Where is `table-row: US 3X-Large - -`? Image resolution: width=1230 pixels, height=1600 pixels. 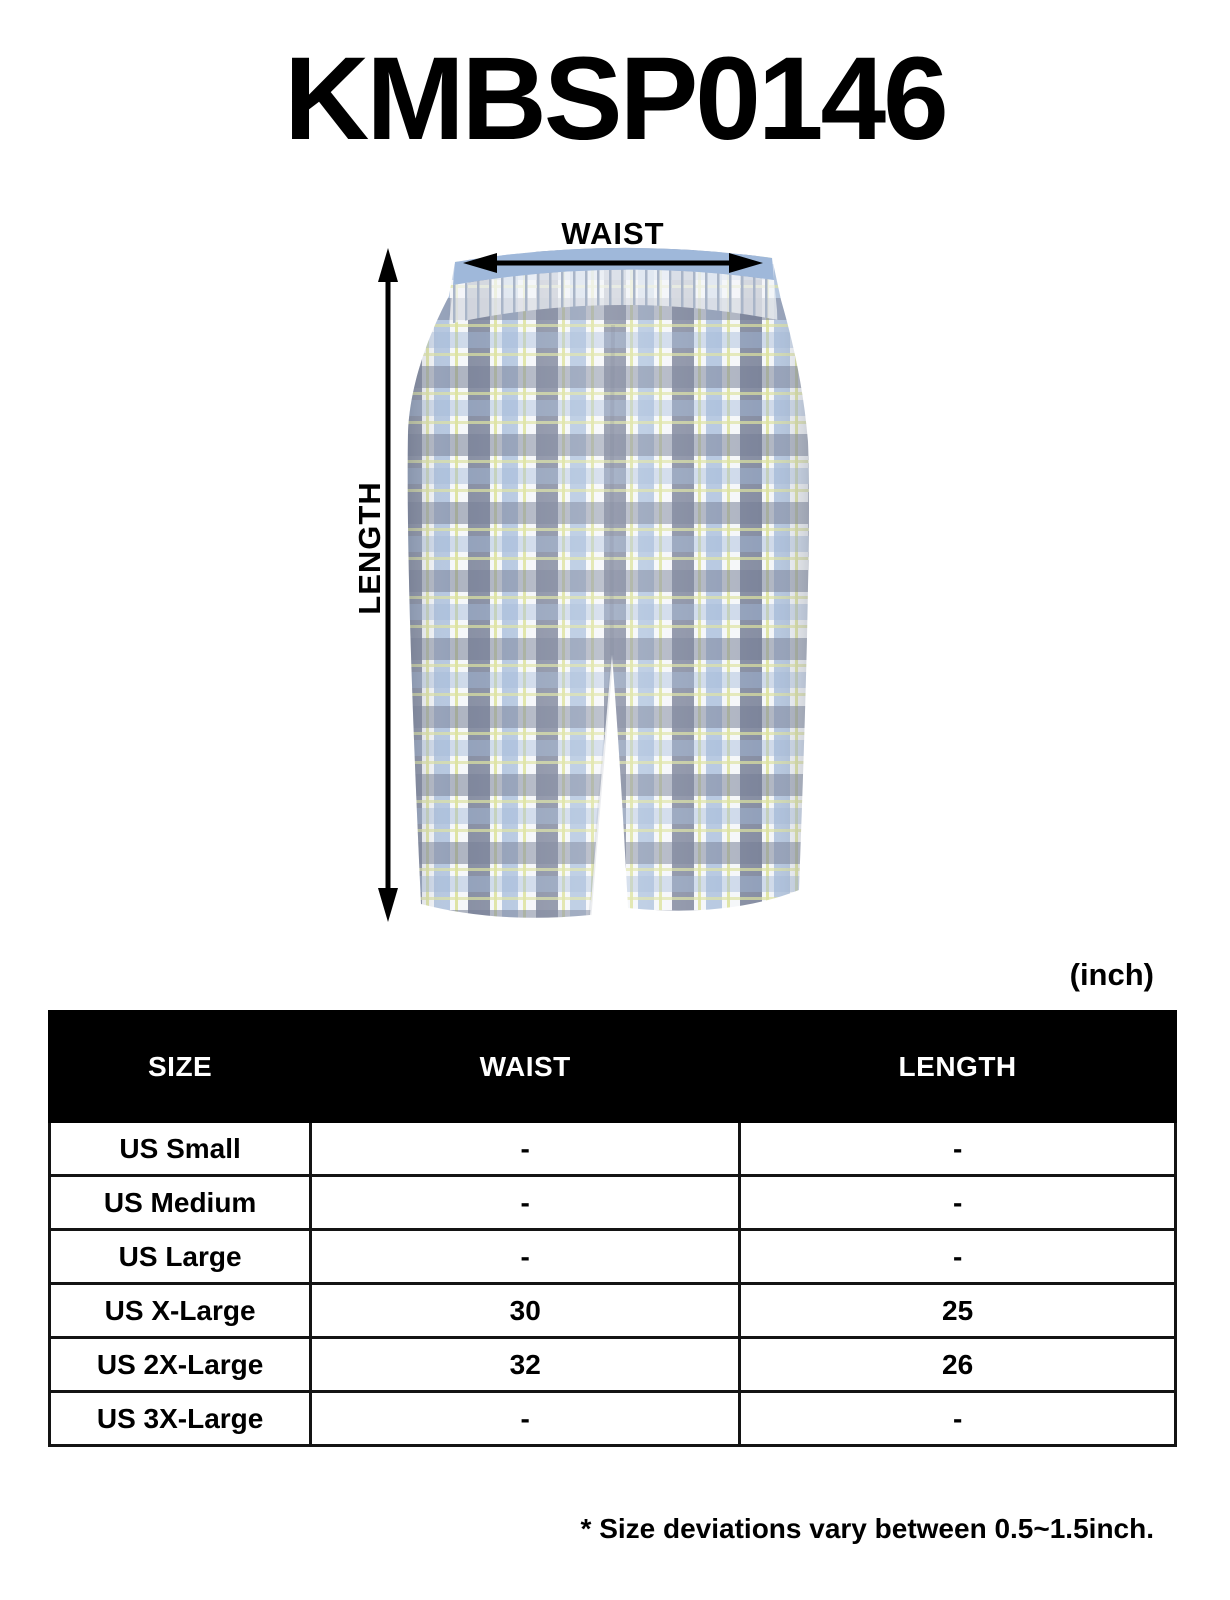 table-row: US 3X-Large - - is located at coordinates (612, 1418).